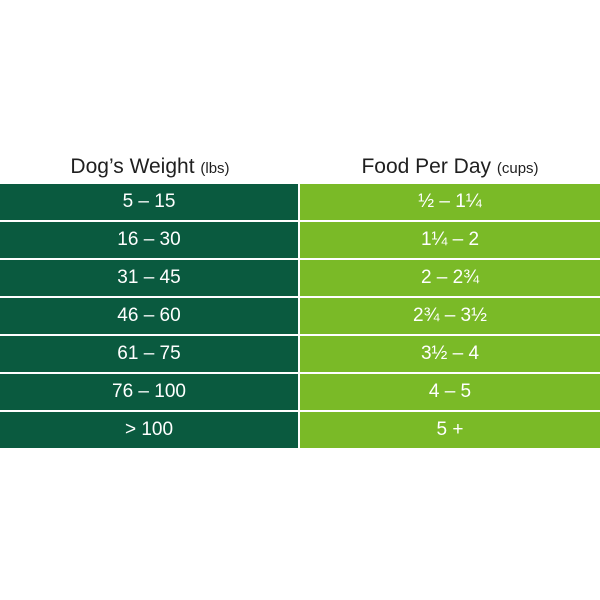 This screenshot has width=600, height=600. What do you see at coordinates (149, 240) in the screenshot?
I see `weight-cell: 16 – 30` at bounding box center [149, 240].